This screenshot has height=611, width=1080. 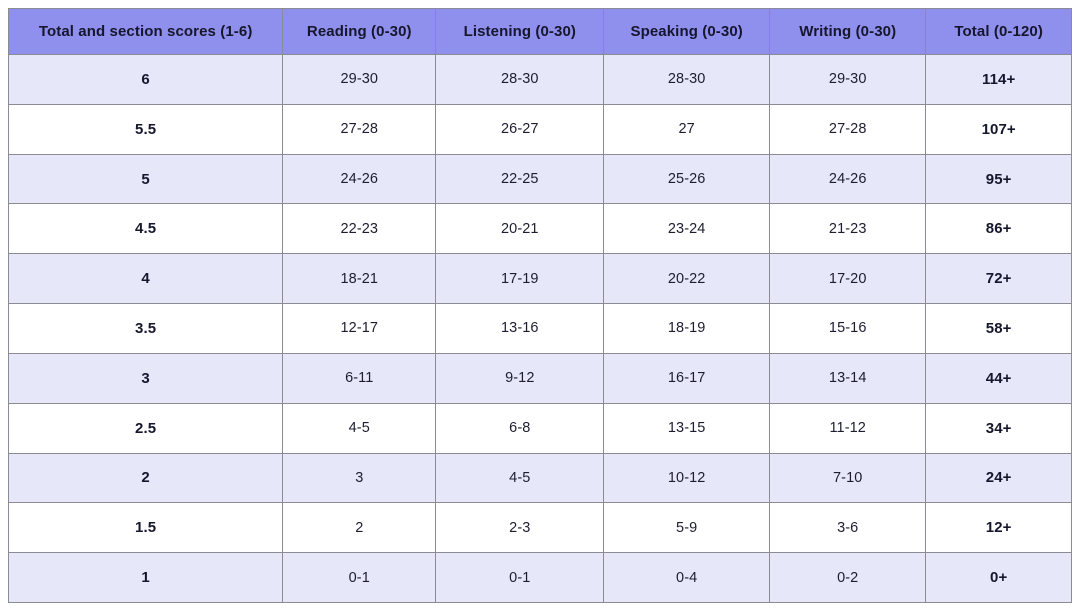 I want to click on header-cell: Reading (0-30), so click(x=359, y=31).